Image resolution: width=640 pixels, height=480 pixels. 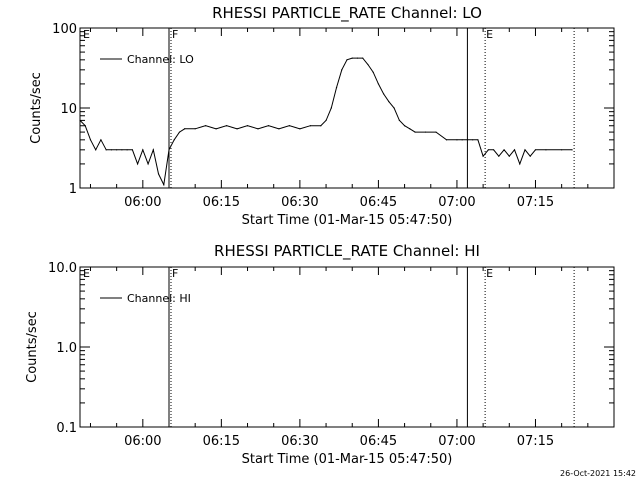 What do you see at coordinates (598, 473) in the screenshot?
I see `footer-timestamp: 26-Oct-2021 15:42` at bounding box center [598, 473].